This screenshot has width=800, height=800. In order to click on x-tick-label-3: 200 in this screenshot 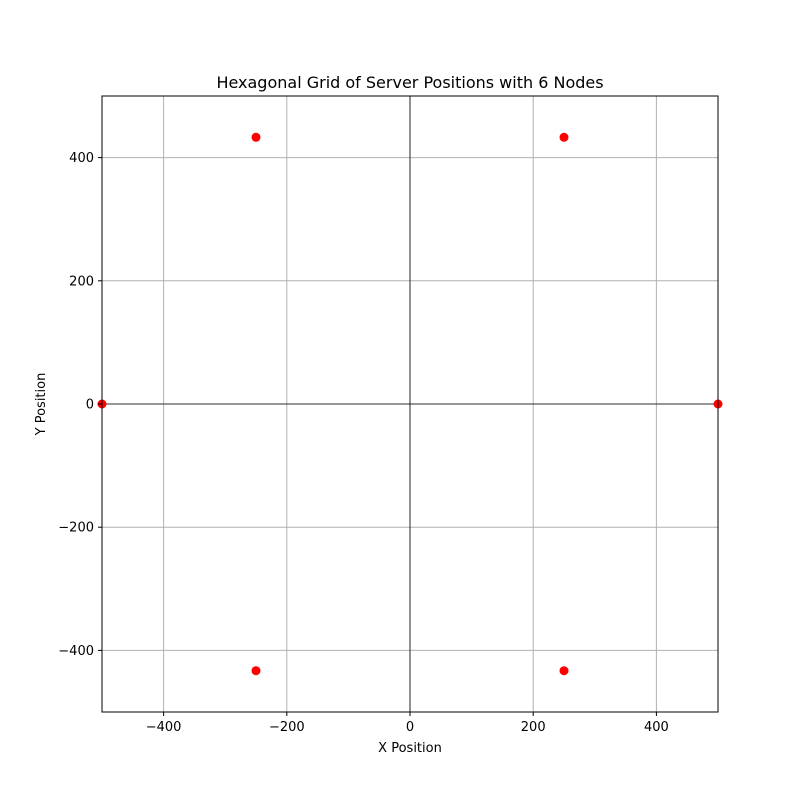, I will do `click(533, 727)`.